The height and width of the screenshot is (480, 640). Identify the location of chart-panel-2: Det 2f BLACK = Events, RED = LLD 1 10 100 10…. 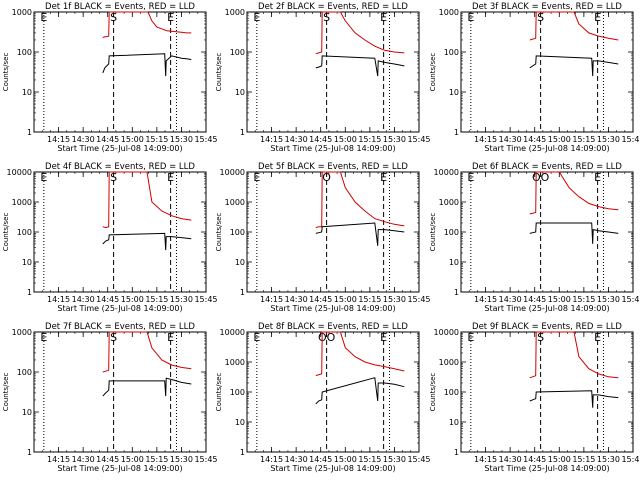
(323, 77).